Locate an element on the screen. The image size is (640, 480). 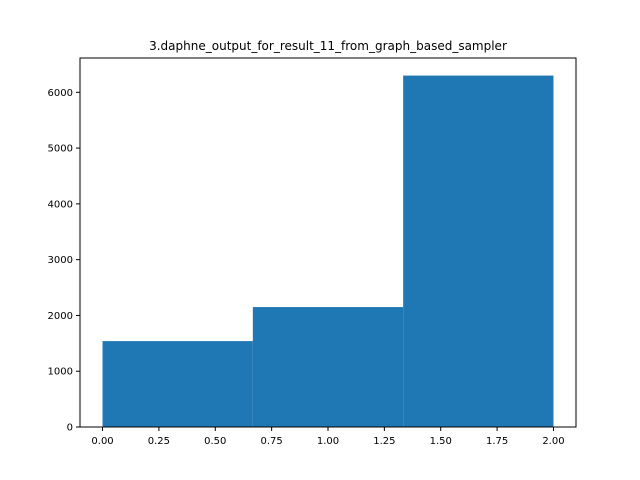
x-tick-label: 2.00 is located at coordinates (553, 441).